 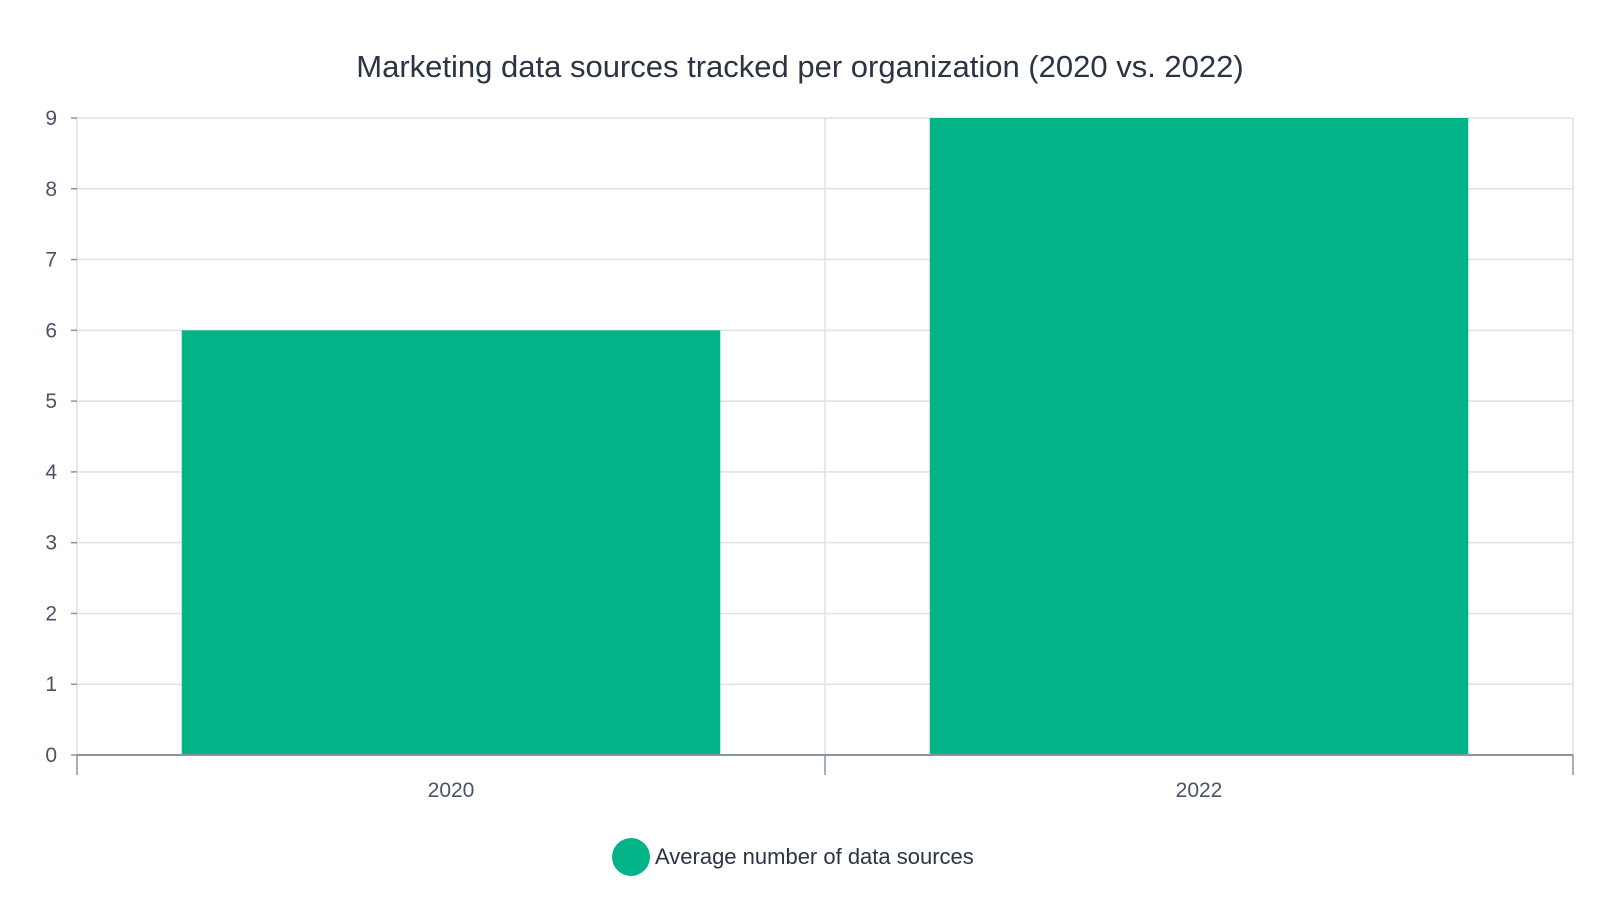 What do you see at coordinates (1199, 790) in the screenshot?
I see `x-tick-label: 2022` at bounding box center [1199, 790].